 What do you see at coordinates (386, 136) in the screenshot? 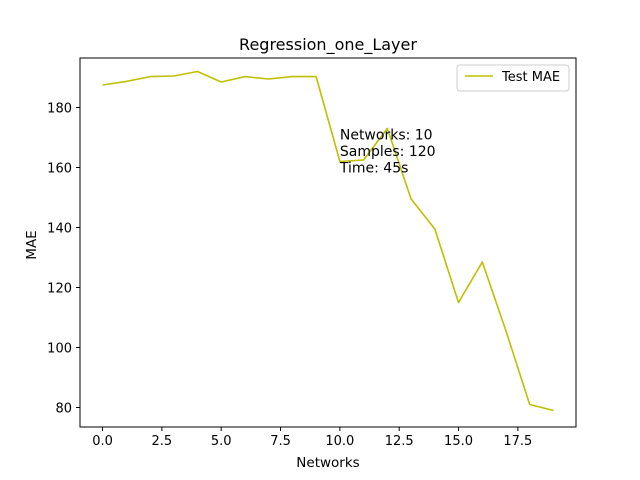
I see `annotation-line: Networks: 10` at bounding box center [386, 136].